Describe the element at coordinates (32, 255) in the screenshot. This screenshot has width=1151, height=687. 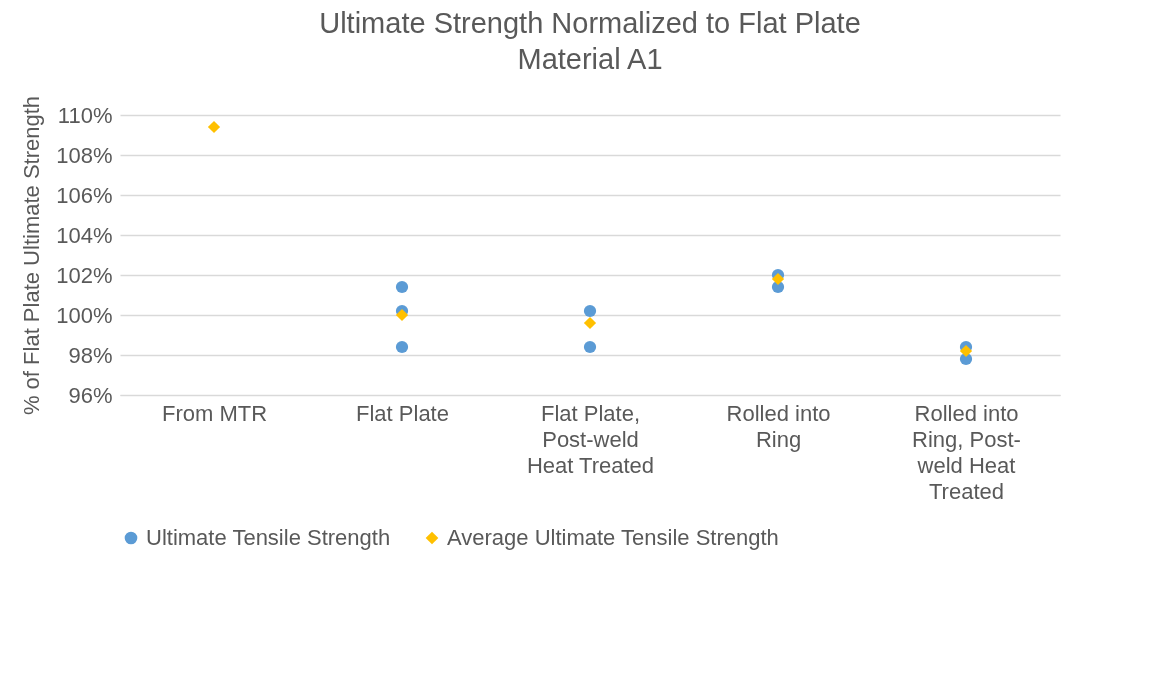
I see `y-axis-title: % of Flat Plate Ultimate Strength` at that location.